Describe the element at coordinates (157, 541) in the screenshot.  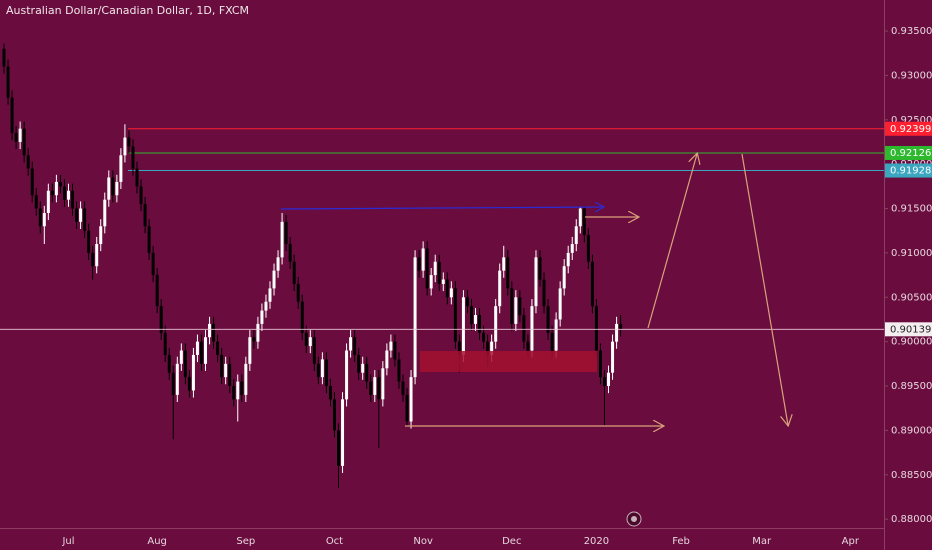
I see `x-tick-label: Aug` at that location.